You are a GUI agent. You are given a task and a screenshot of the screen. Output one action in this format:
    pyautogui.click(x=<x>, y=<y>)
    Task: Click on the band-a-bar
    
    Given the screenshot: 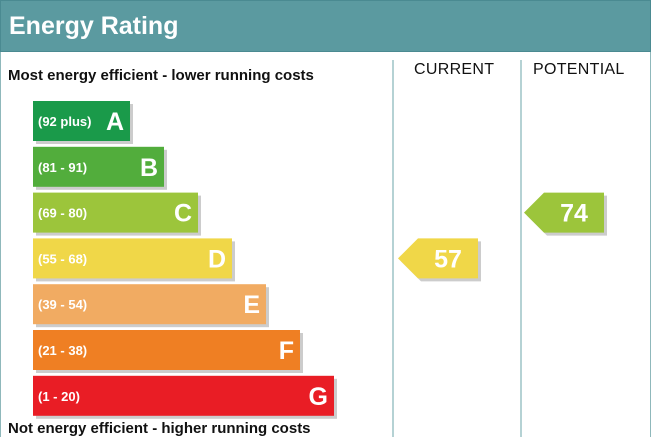 What is the action you would take?
    pyautogui.click(x=81, y=121)
    